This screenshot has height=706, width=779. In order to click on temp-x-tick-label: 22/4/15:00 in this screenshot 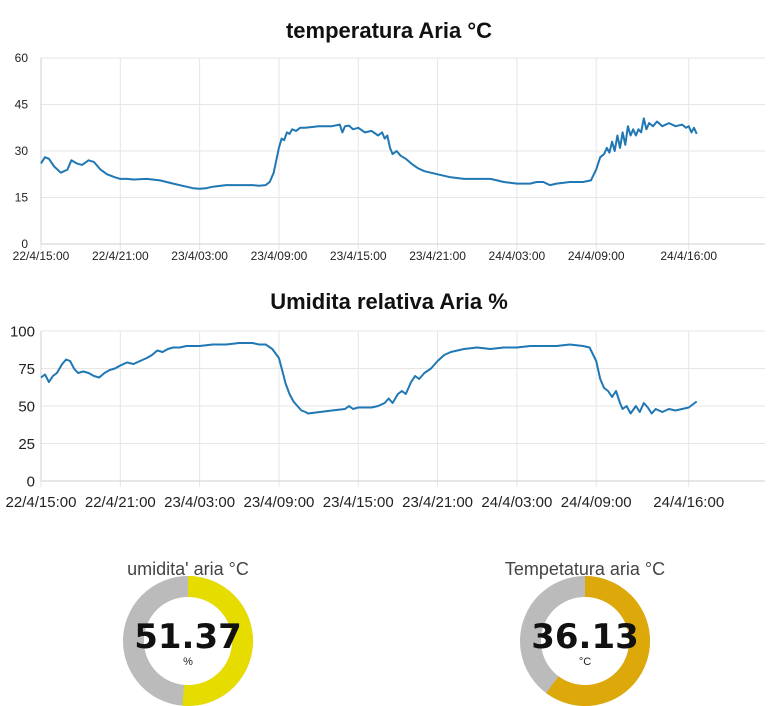, I will do `click(41, 256)`.